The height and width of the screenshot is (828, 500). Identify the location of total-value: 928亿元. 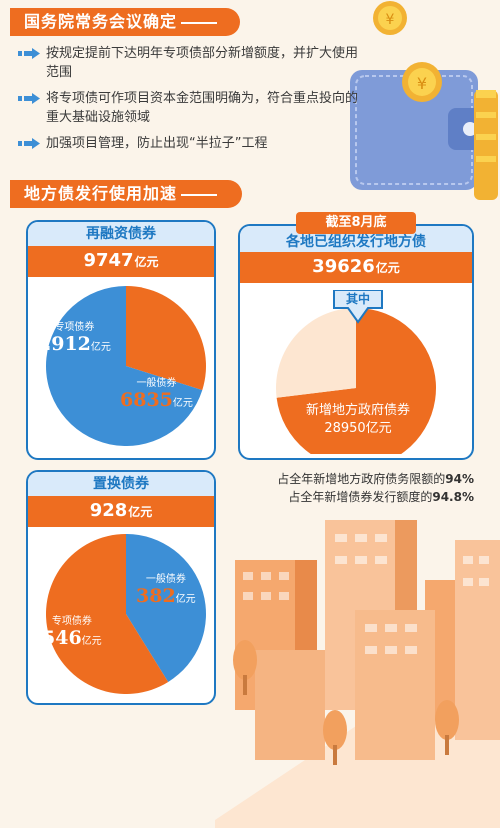
(121, 511).